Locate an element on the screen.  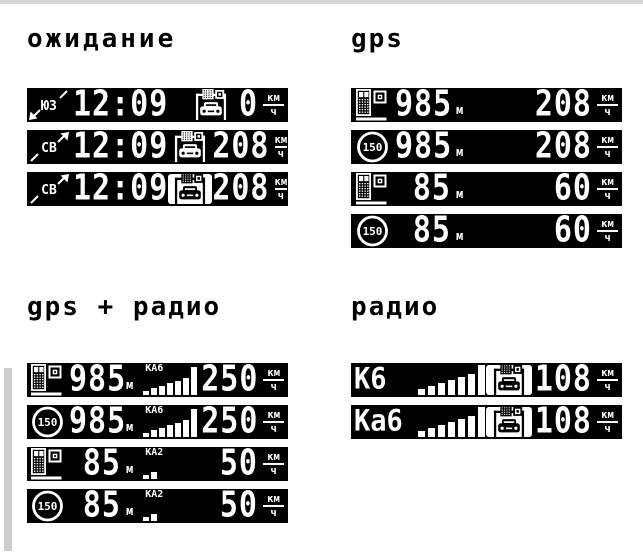
lcd-display: Ка6 108 км ч is located at coordinates (486, 421).